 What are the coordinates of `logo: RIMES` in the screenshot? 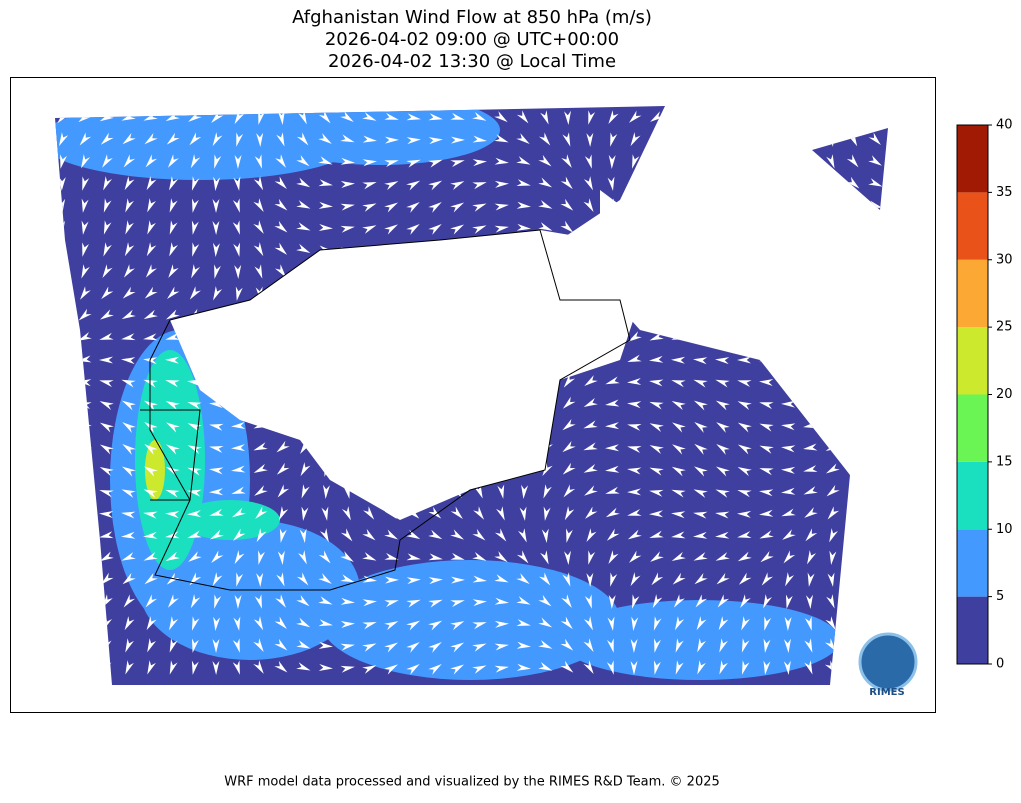 It's located at (888, 665).